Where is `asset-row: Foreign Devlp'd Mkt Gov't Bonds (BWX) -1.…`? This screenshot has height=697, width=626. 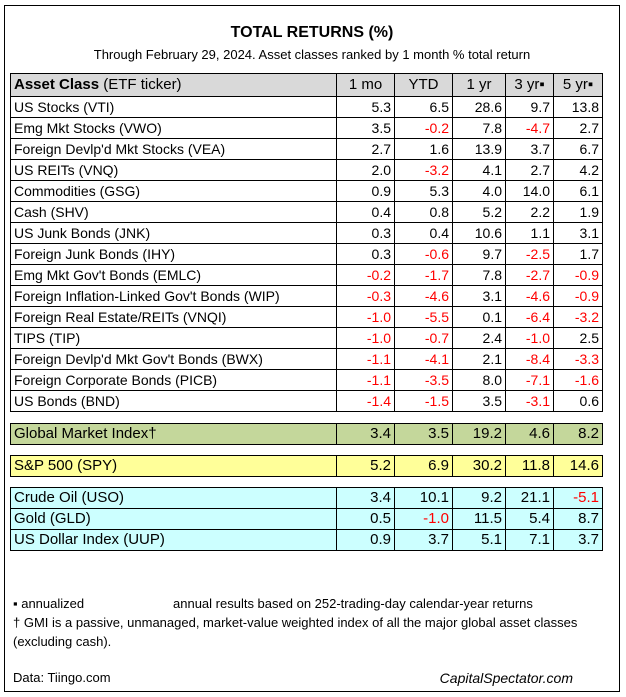
asset-row: Foreign Devlp'd Mkt Gov't Bonds (BWX) -1.… is located at coordinates (306, 359).